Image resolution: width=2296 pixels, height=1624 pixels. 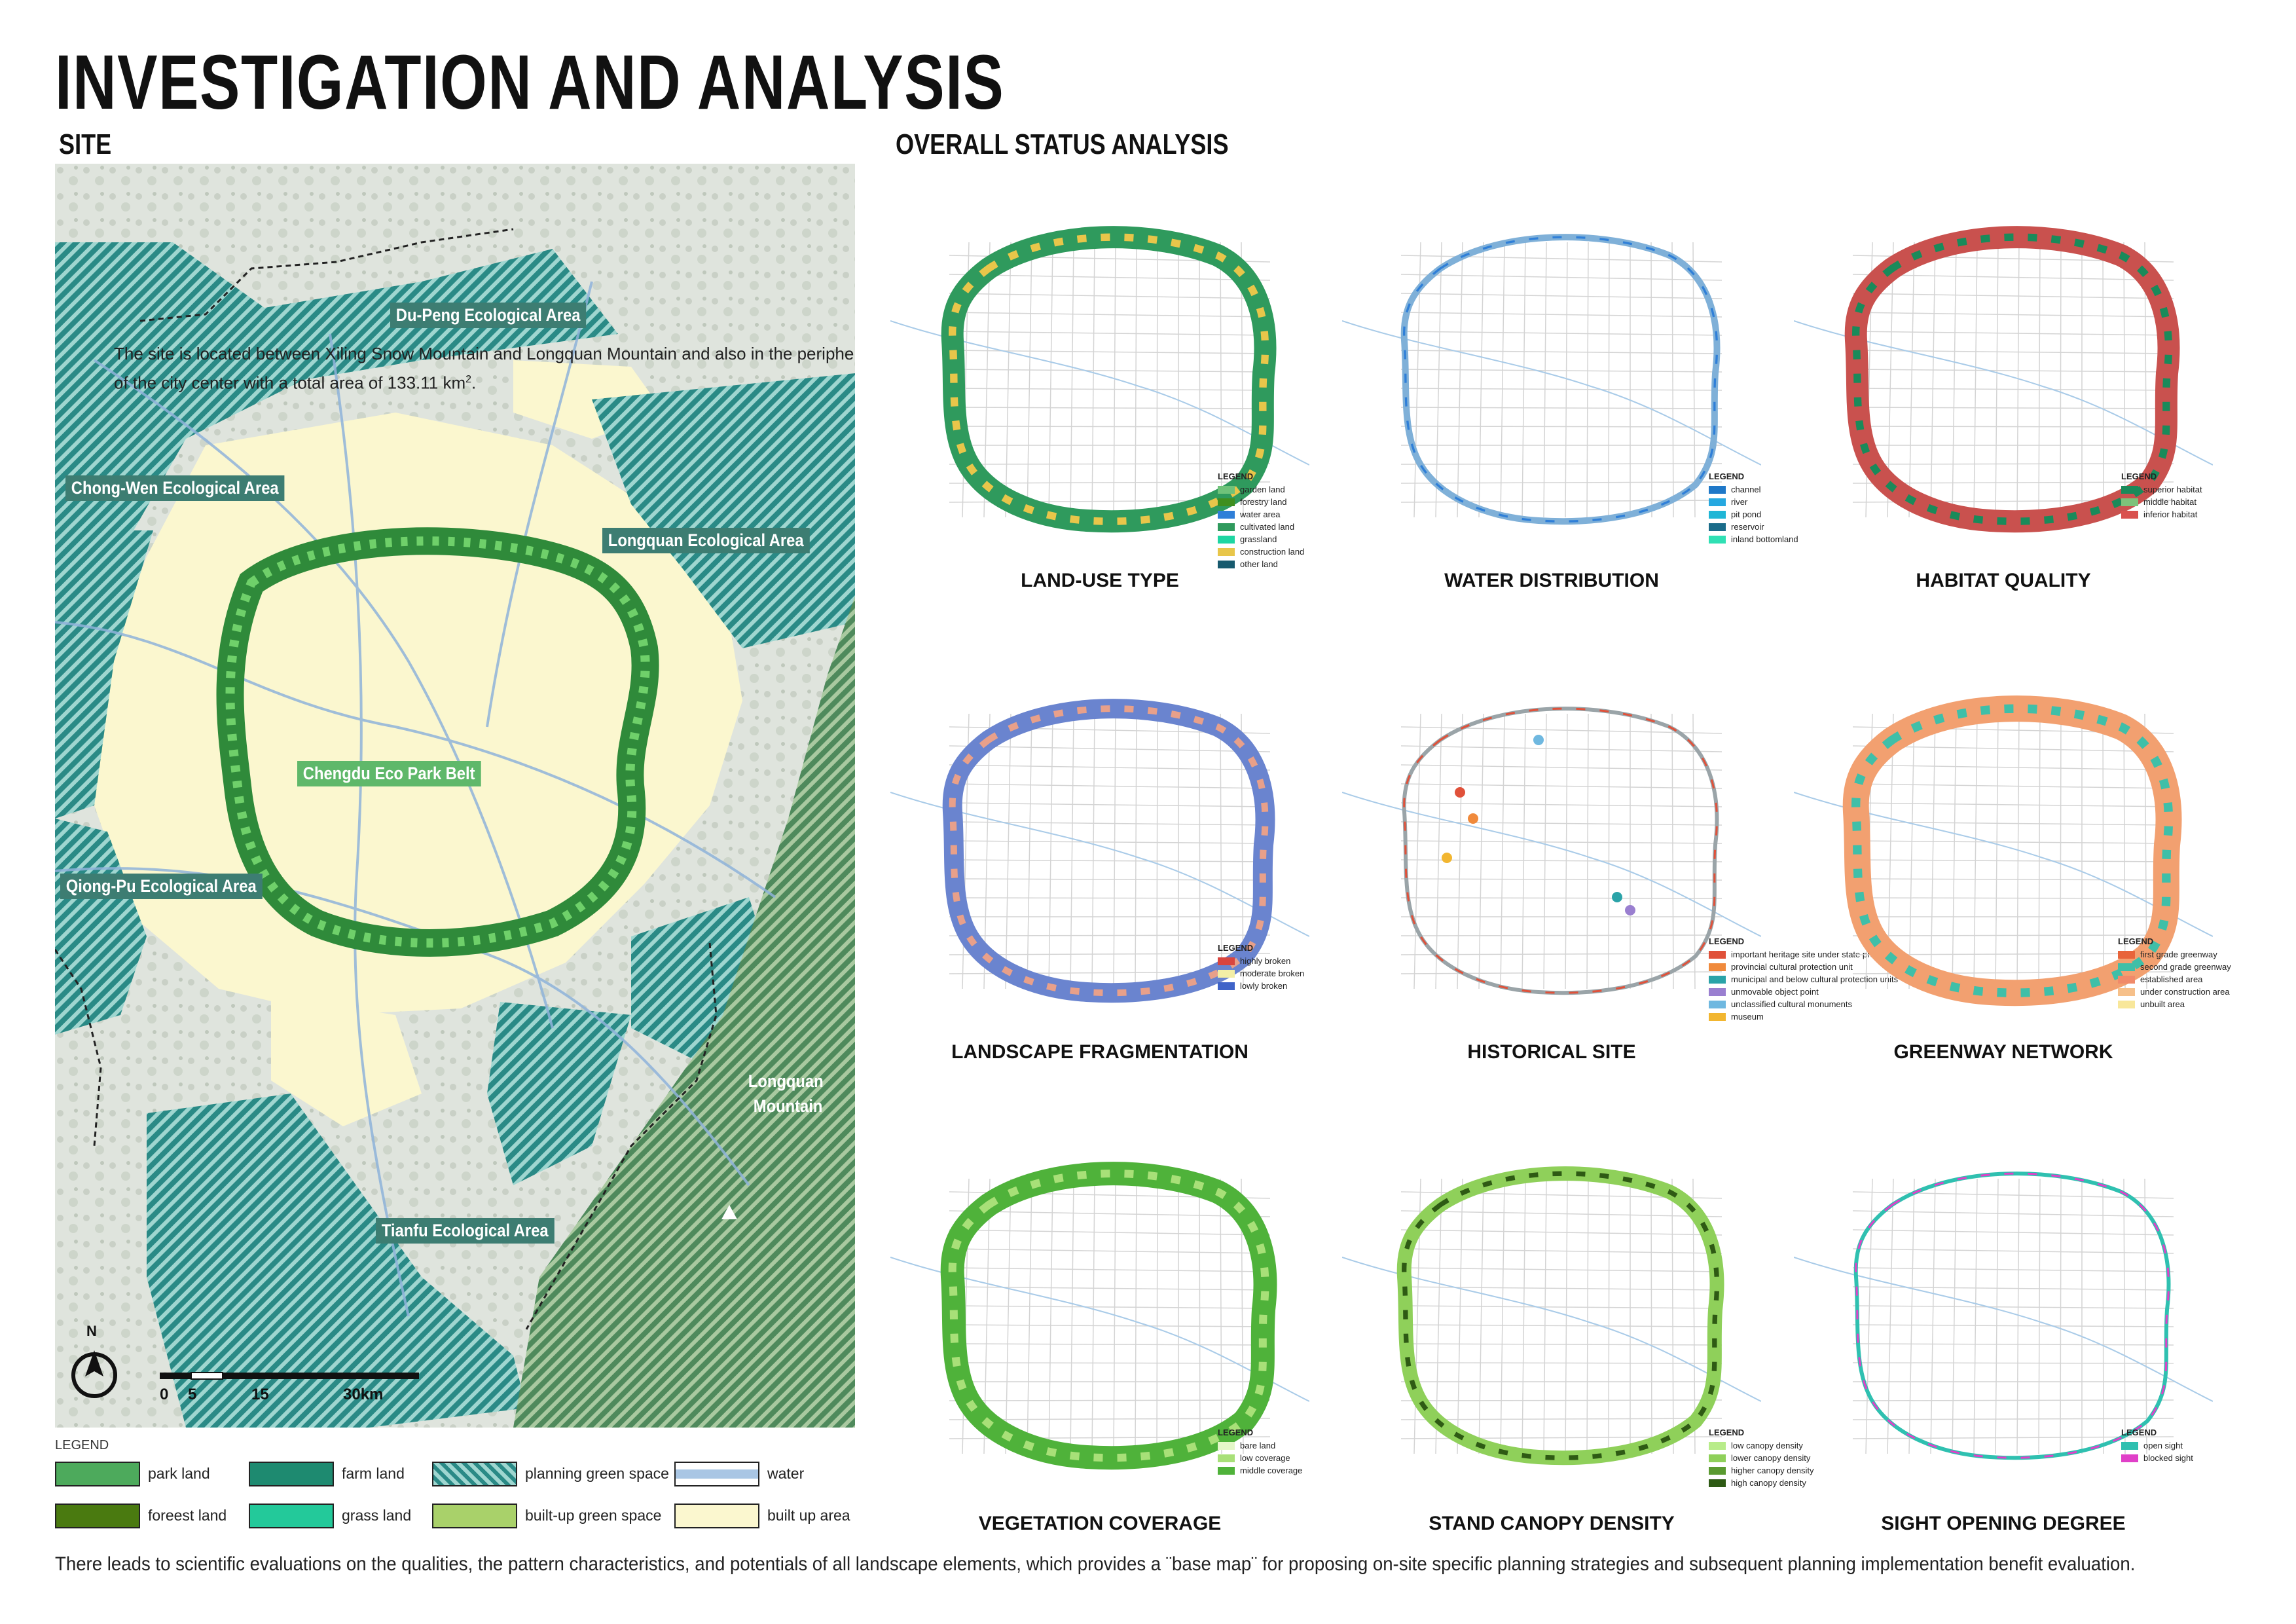 I want to click on panel-legend: LEGEND open sight blocked sight, so click(x=2157, y=1446).